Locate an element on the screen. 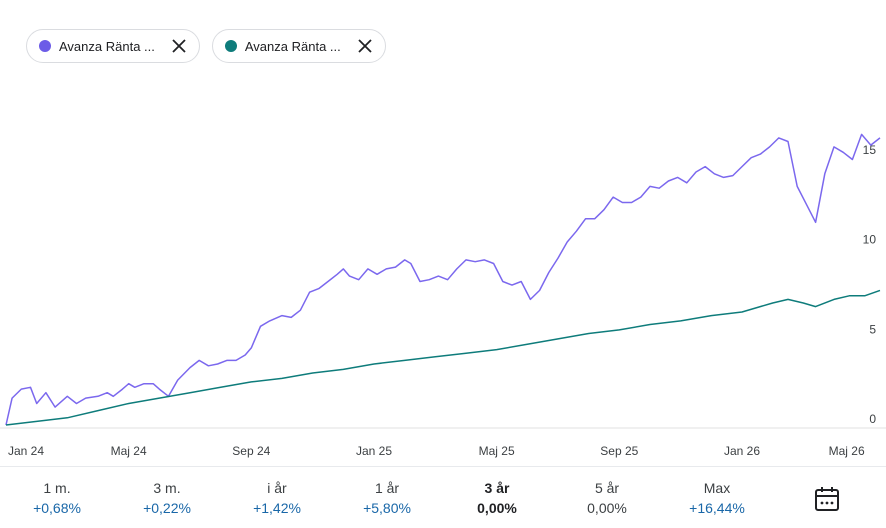  y-tick-label: 0 is located at coordinates (872, 419).